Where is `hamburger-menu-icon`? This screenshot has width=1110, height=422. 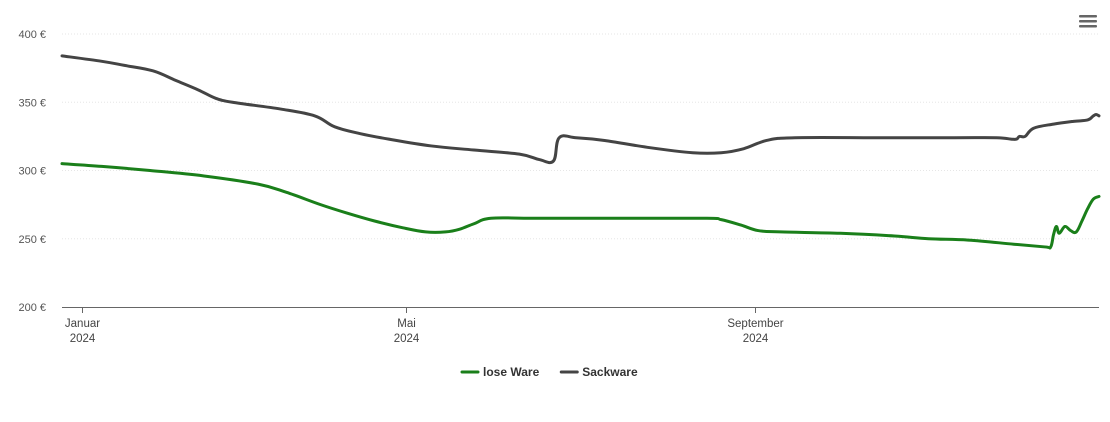
hamburger-menu-icon is located at coordinates (1088, 21).